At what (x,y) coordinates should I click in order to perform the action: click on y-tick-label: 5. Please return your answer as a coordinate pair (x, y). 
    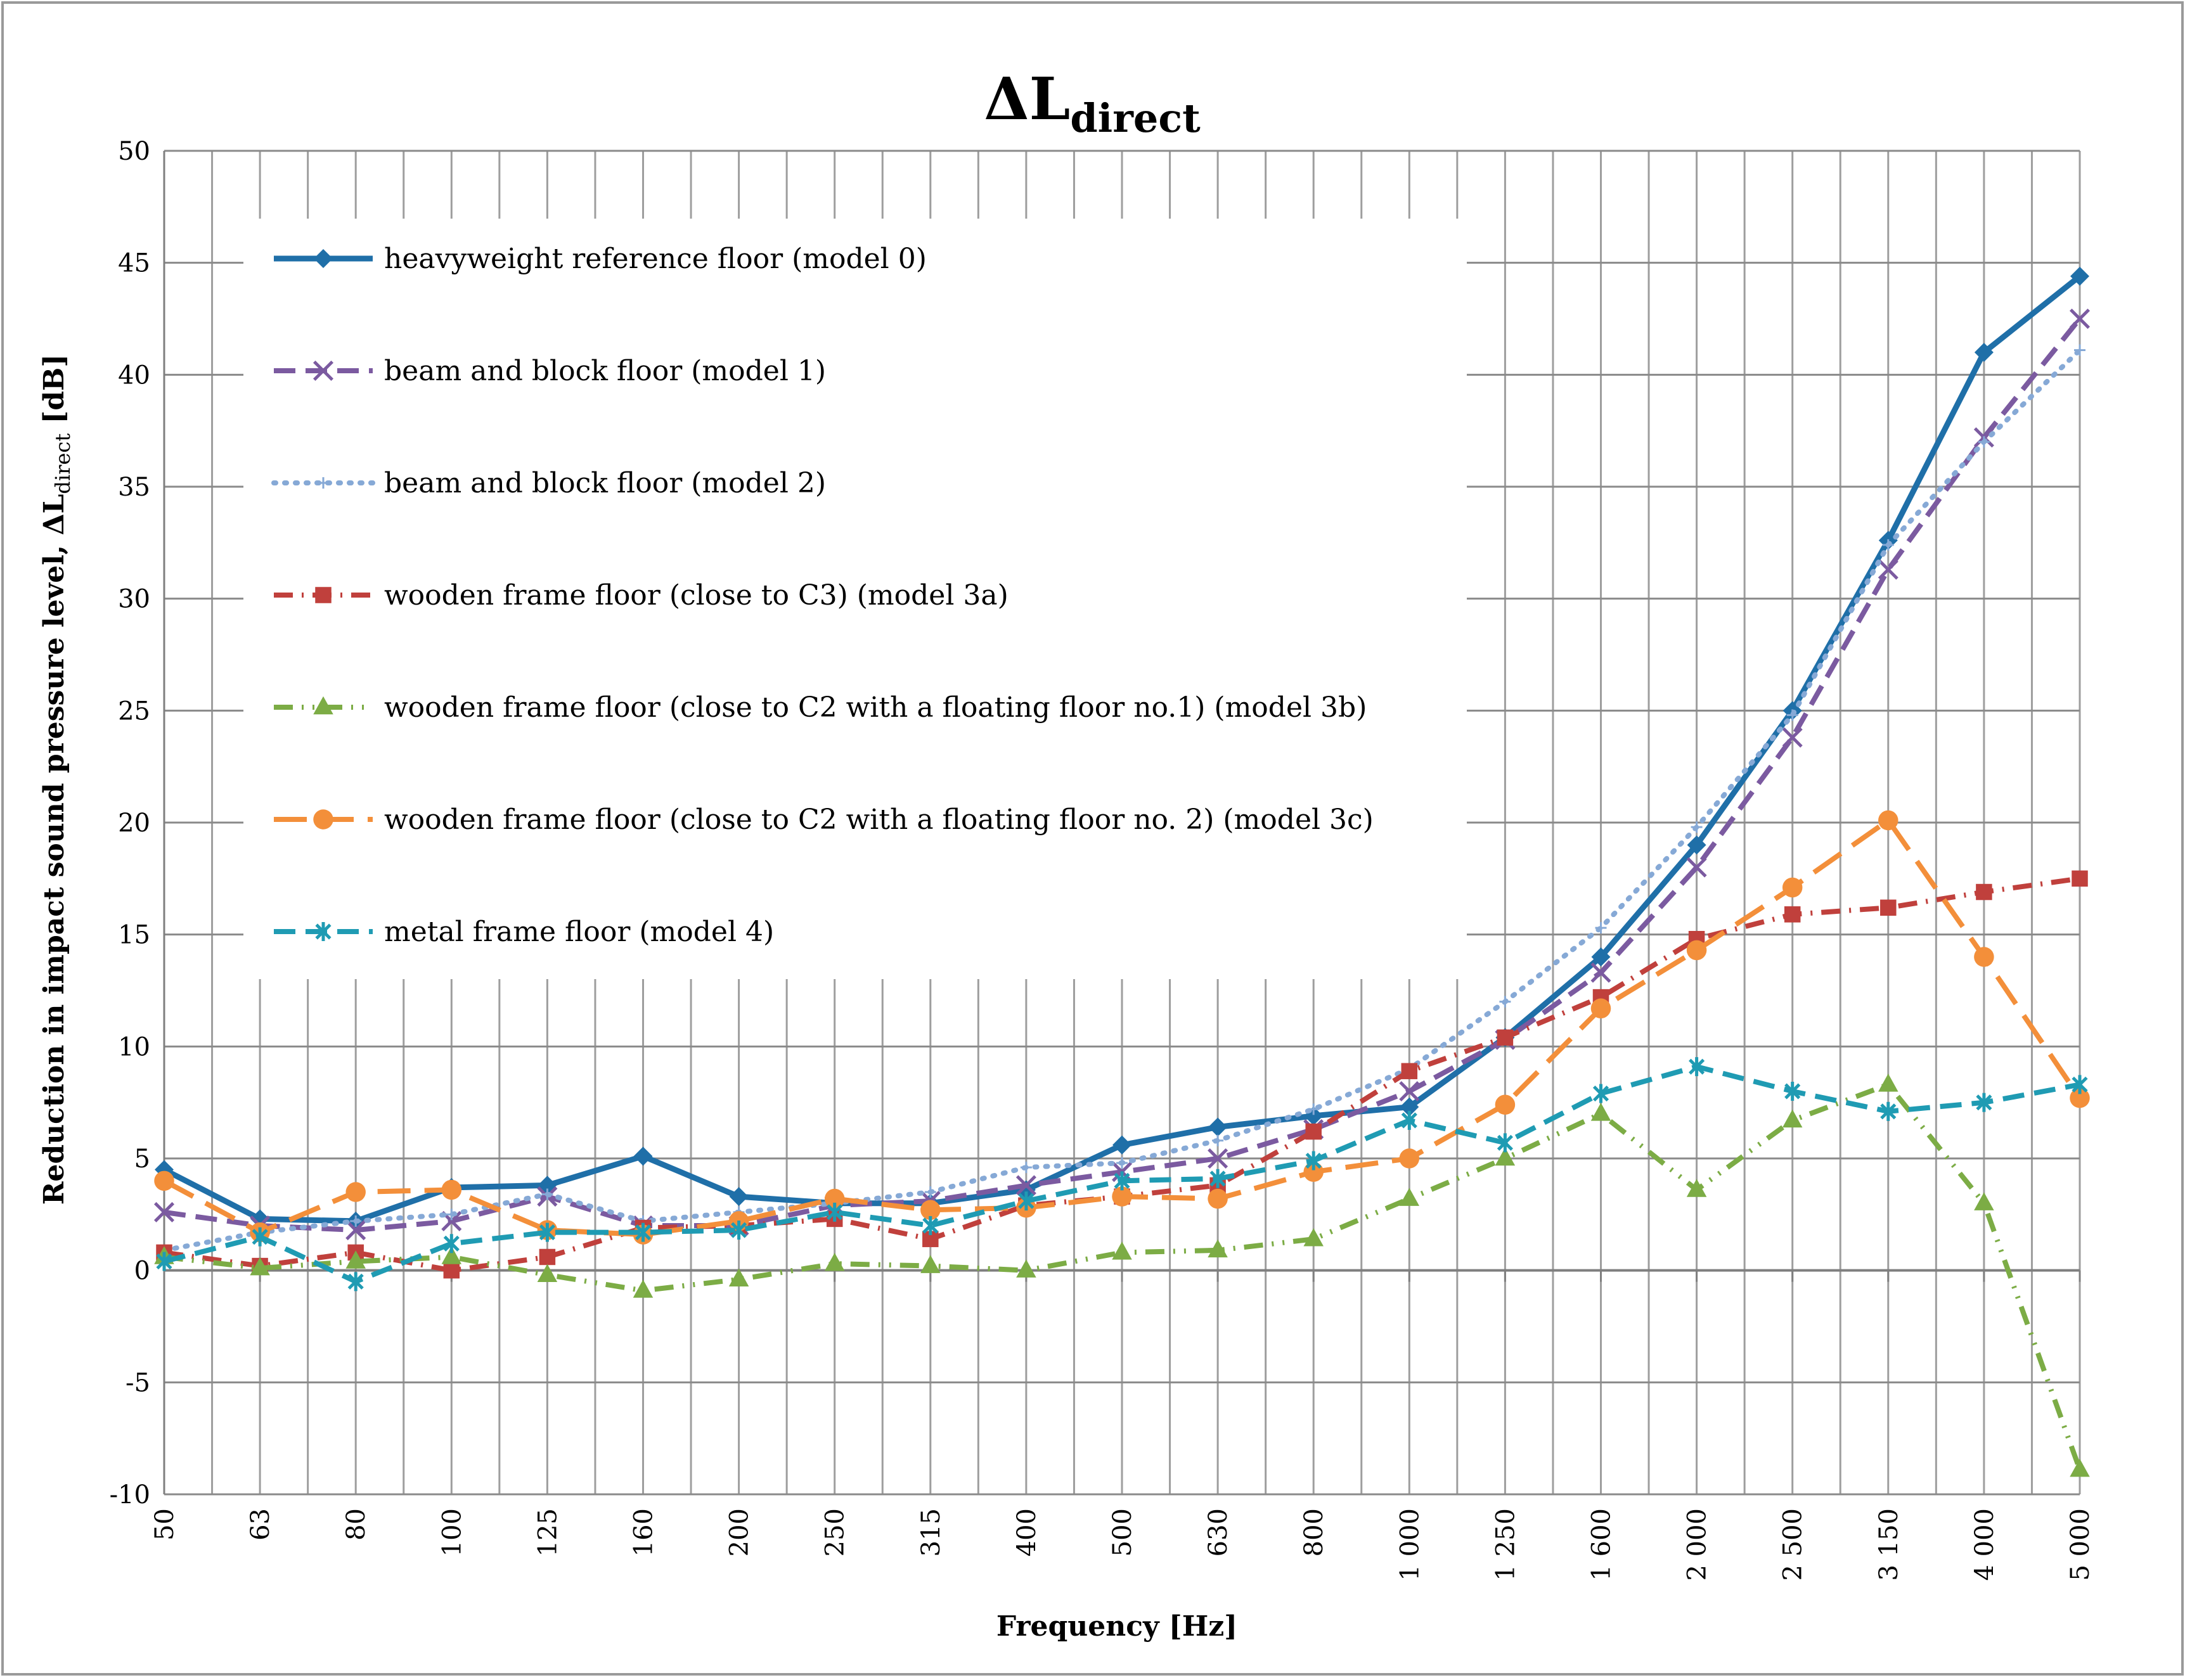
    Looking at the image, I should click on (142, 1159).